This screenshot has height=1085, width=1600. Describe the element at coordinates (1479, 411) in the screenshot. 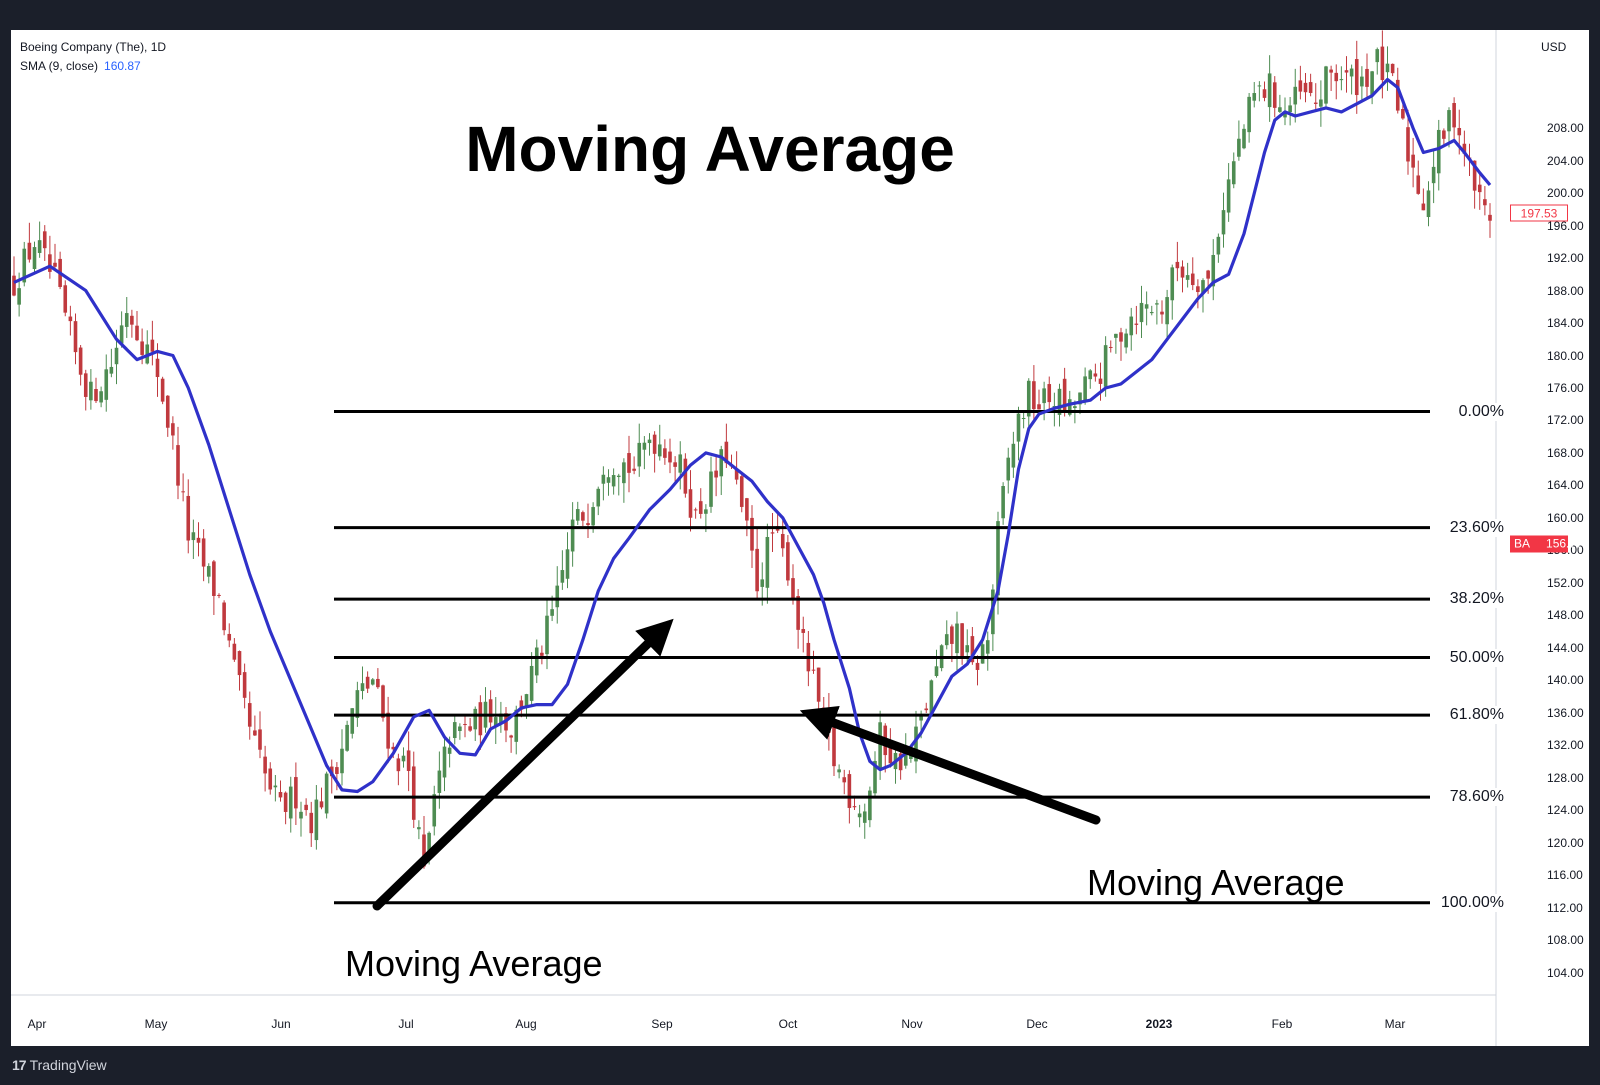

I see `fib-level-label: 0.00%` at that location.